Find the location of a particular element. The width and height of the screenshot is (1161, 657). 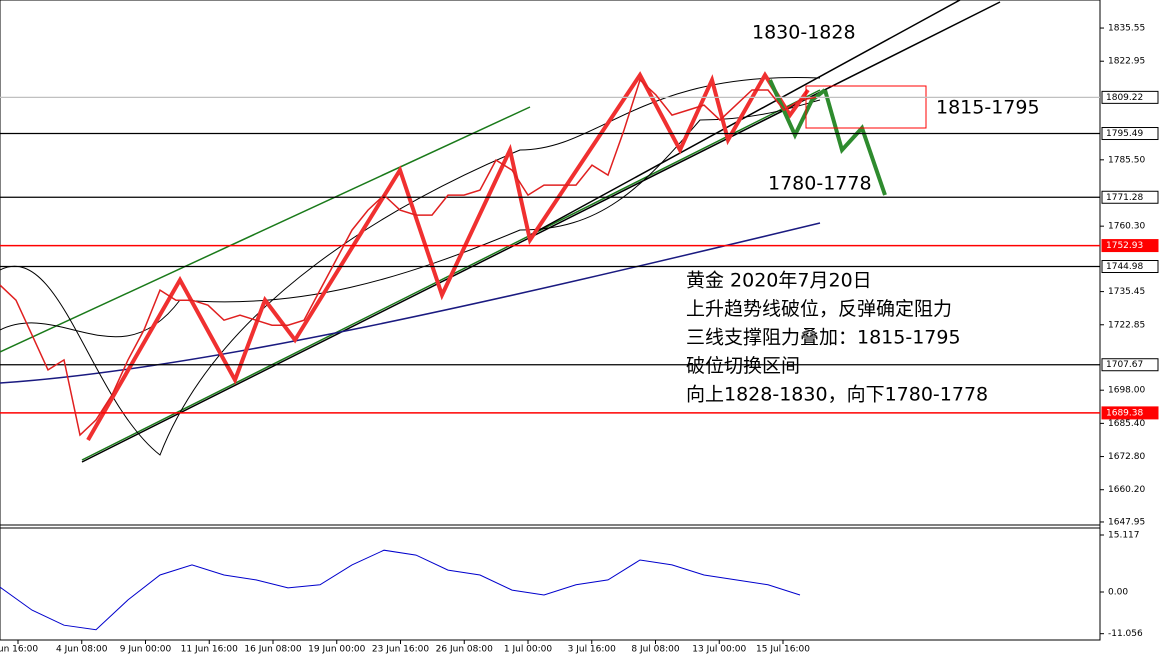

x-tick-label: 13 Jul 00:00 is located at coordinates (719, 650).